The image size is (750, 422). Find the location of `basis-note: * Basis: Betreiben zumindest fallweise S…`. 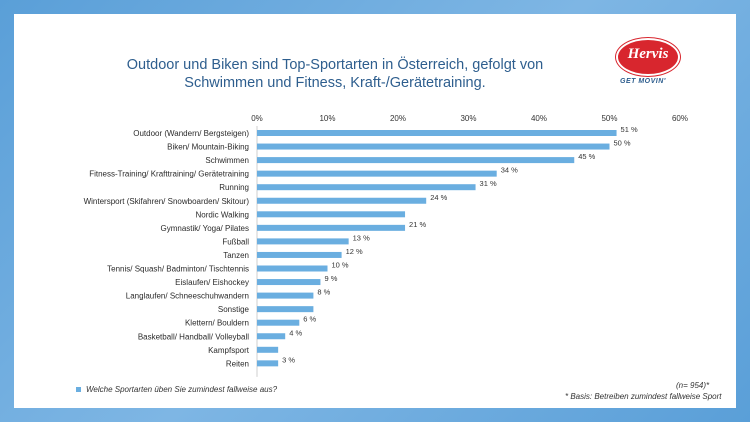

basis-note: * Basis: Betreiben zumindest fallweise S… is located at coordinates (643, 396).